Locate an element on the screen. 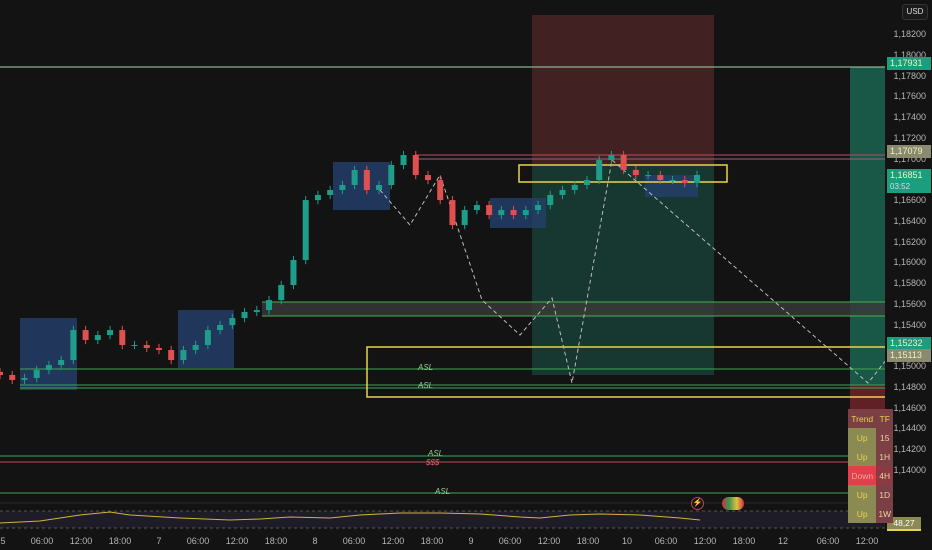 This screenshot has width=932, height=550. price-tick: 1,17000 is located at coordinates (909, 158).